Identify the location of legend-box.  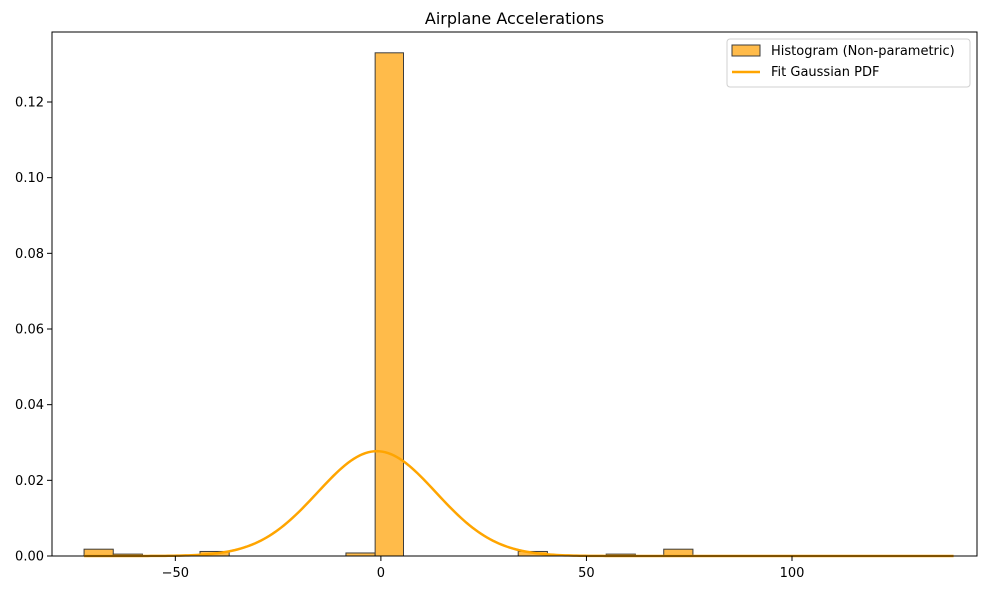
(848, 63).